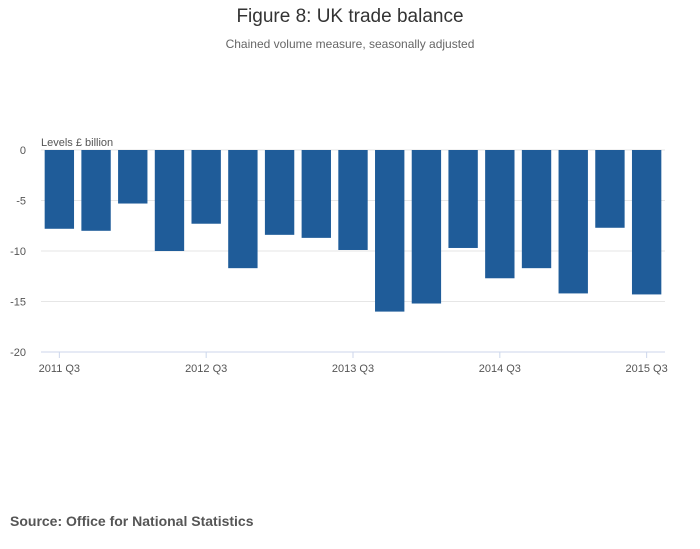 The width and height of the screenshot is (700, 549). Describe the element at coordinates (18, 353) in the screenshot. I see `y-tick-label: -20` at that location.